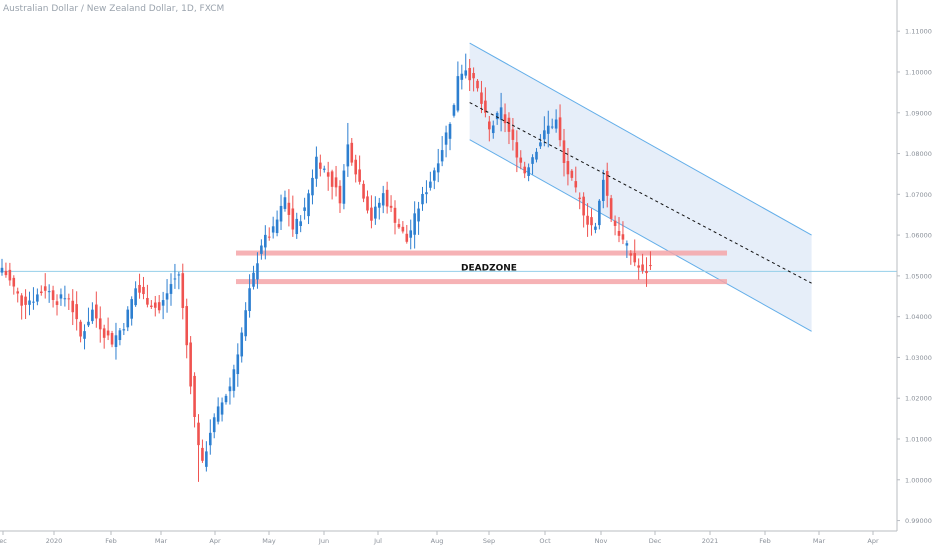 This screenshot has width=932, height=555. What do you see at coordinates (481, 282) in the screenshot?
I see `deadzone-lower-band` at bounding box center [481, 282].